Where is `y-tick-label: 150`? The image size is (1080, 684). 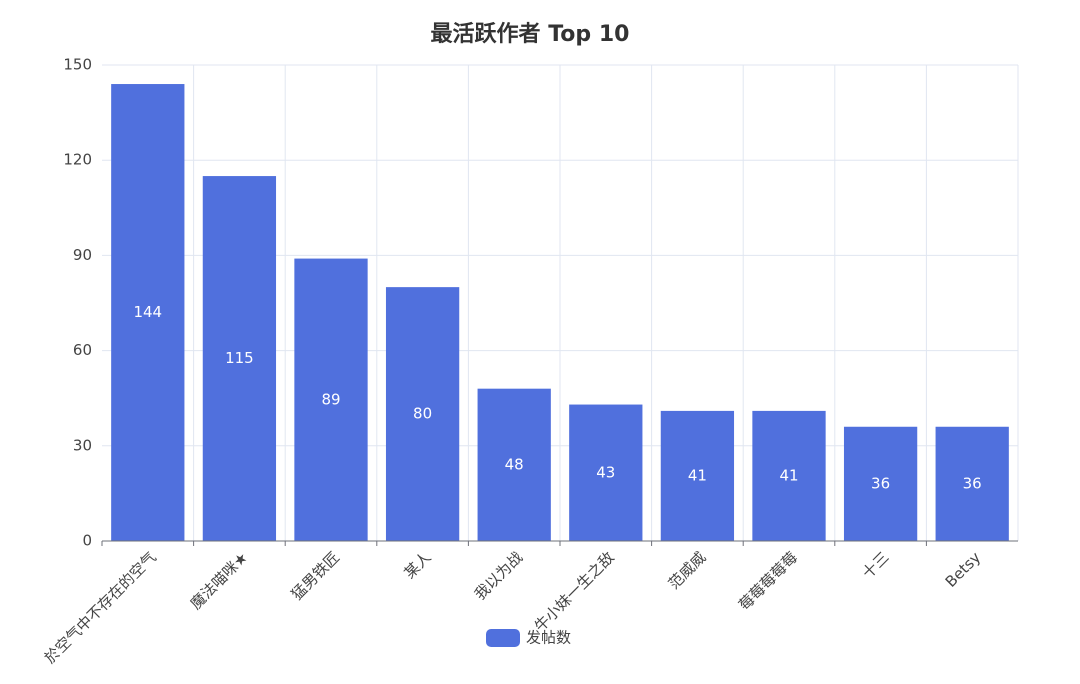 y-tick-label: 150 is located at coordinates (77, 65).